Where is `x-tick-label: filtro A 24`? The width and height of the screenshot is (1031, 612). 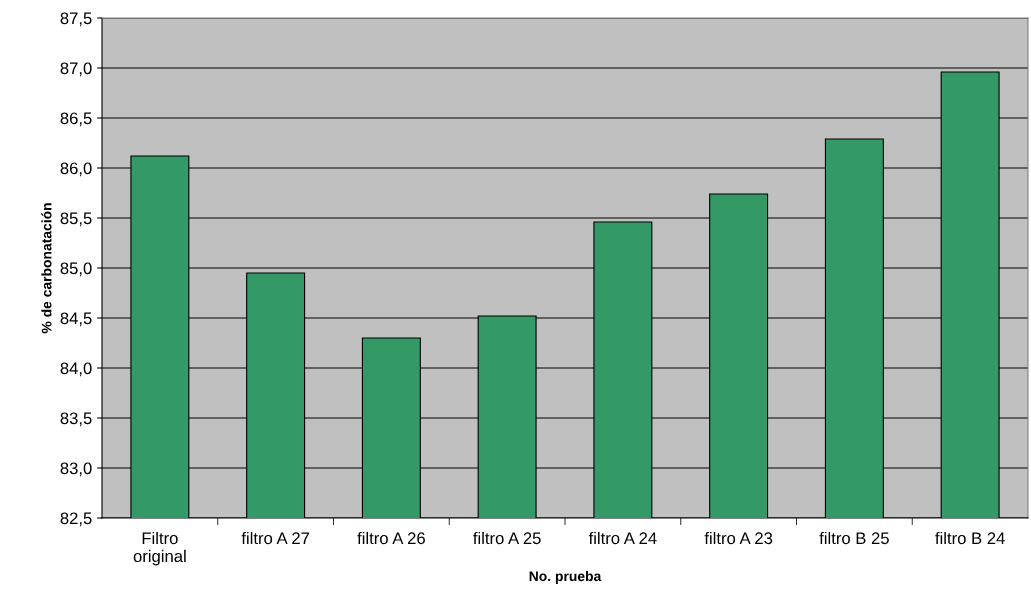 x-tick-label: filtro A 24 is located at coordinates (622, 538).